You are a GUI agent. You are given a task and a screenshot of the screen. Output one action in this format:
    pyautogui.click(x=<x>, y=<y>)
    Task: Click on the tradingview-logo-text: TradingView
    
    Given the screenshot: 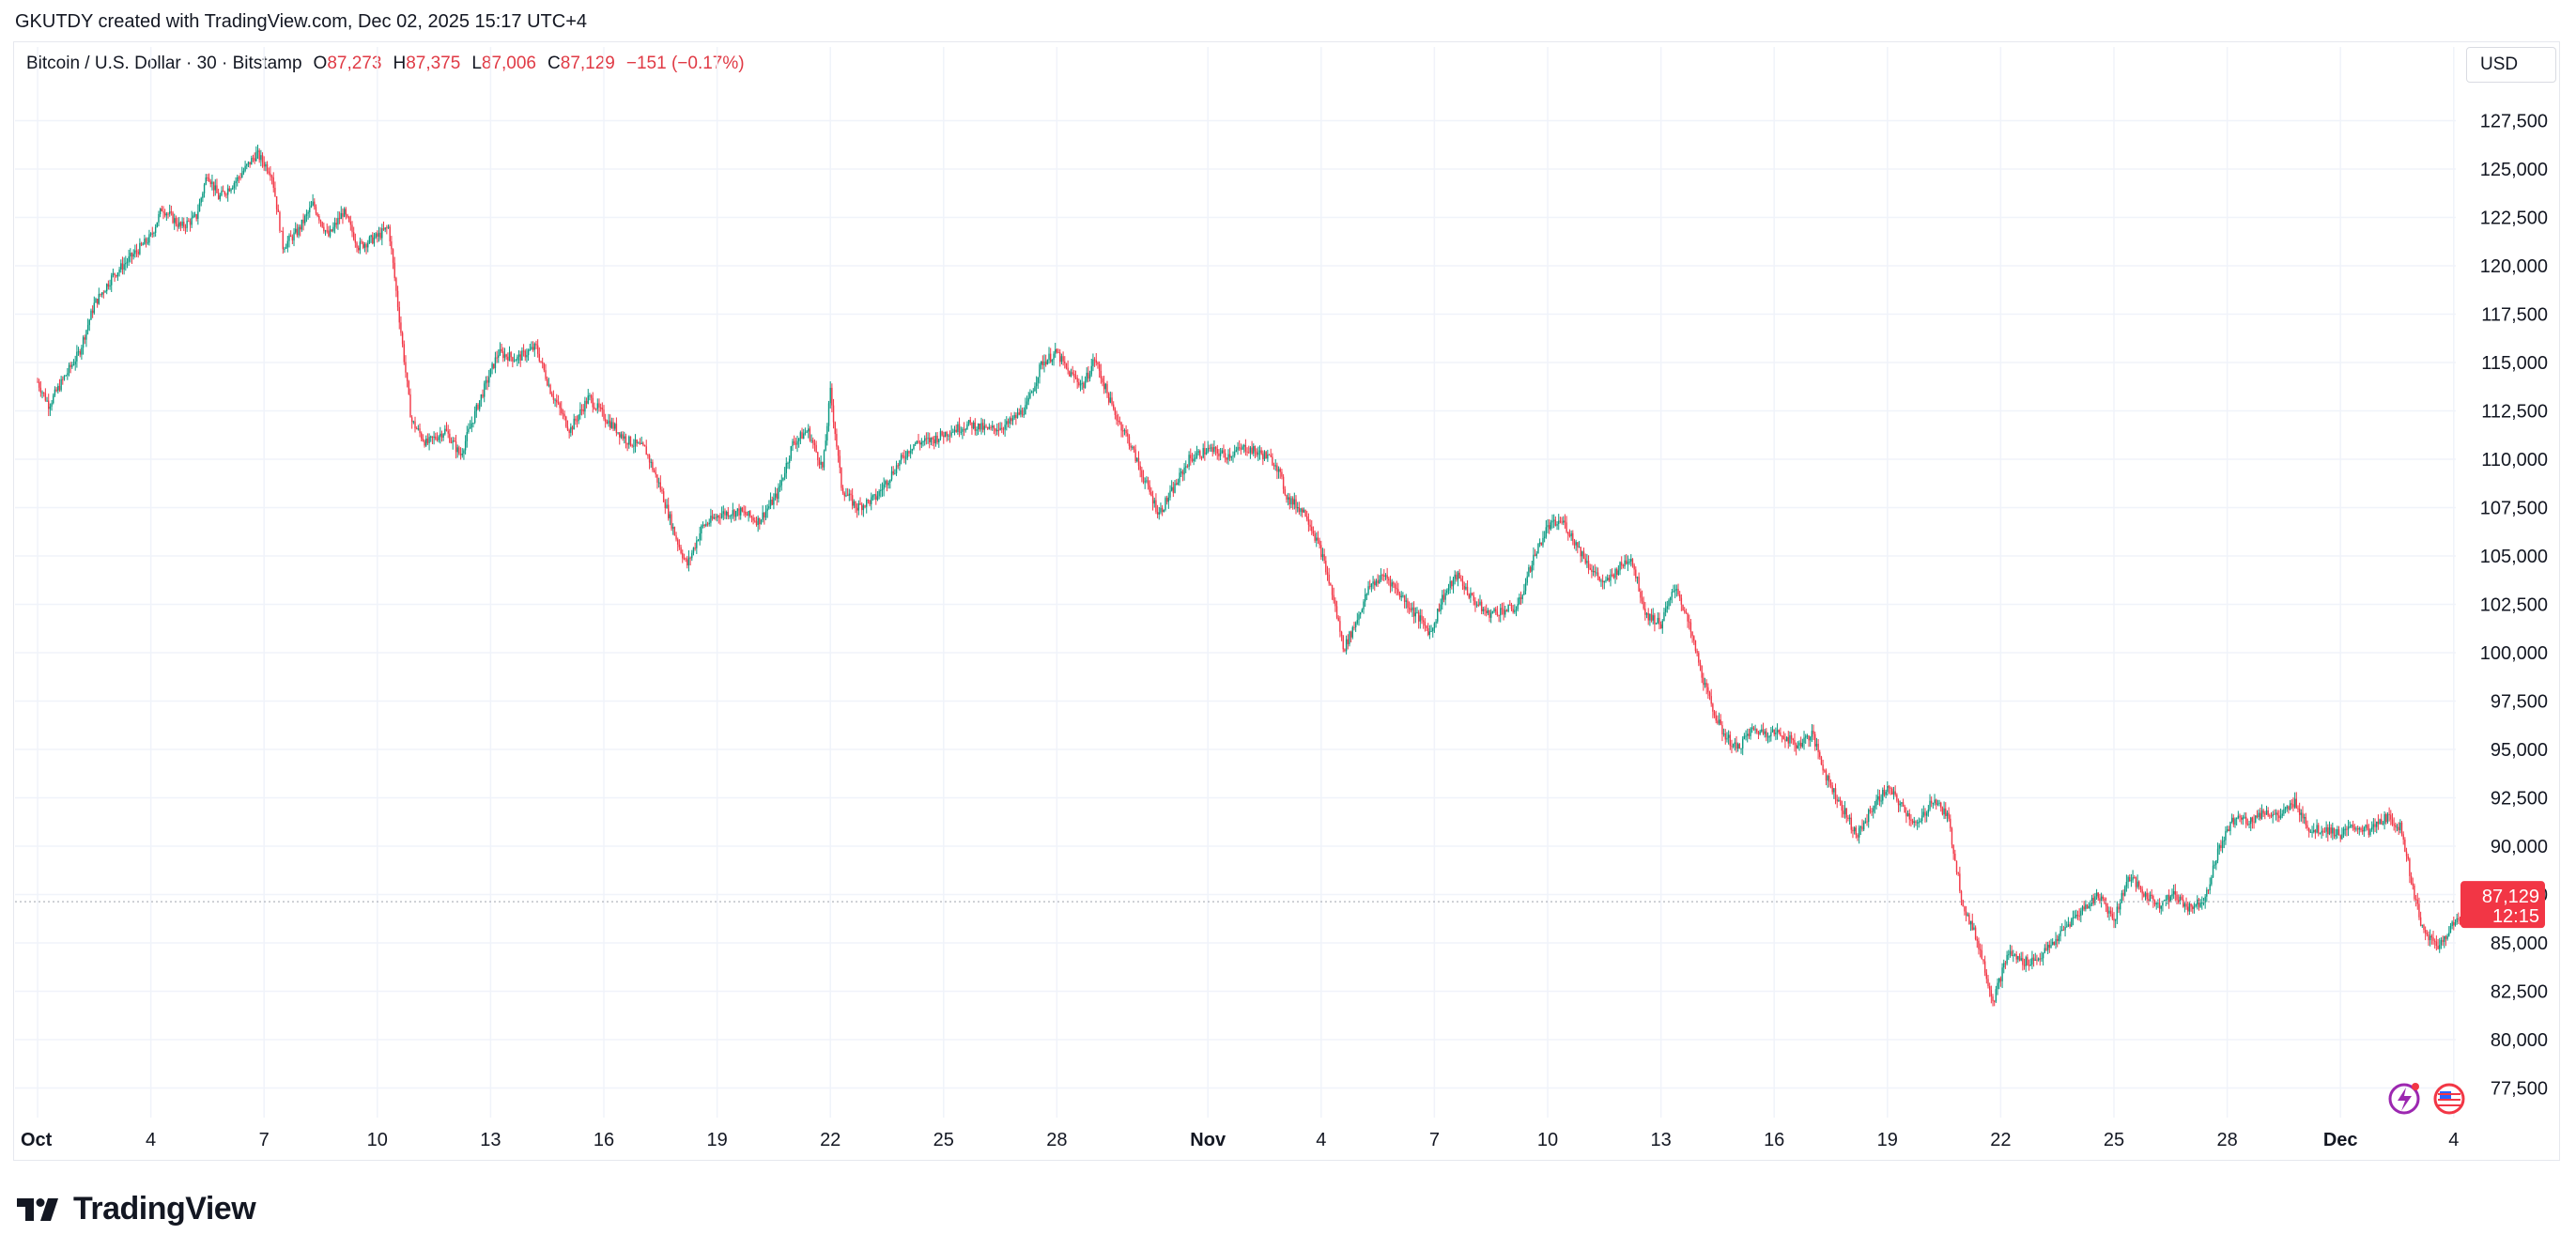 What is the action you would take?
    pyautogui.click(x=164, y=1209)
    